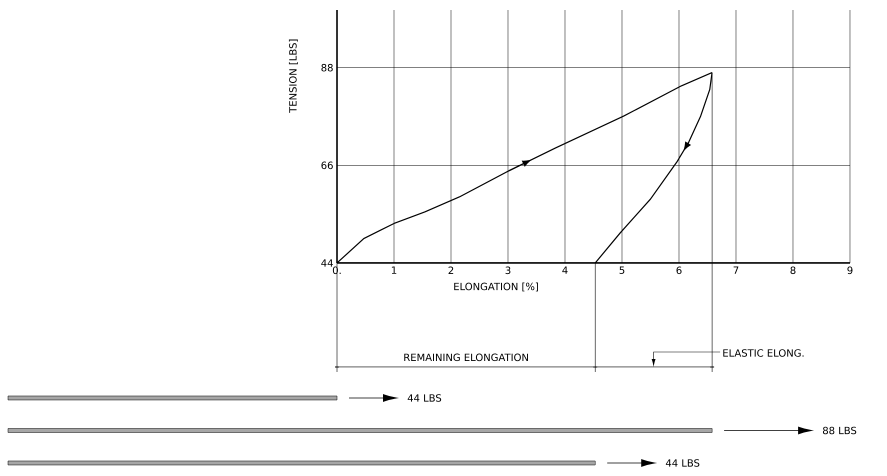 The height and width of the screenshot is (476, 887). Describe the element at coordinates (327, 166) in the screenshot. I see `y-tick-label: 66` at that location.